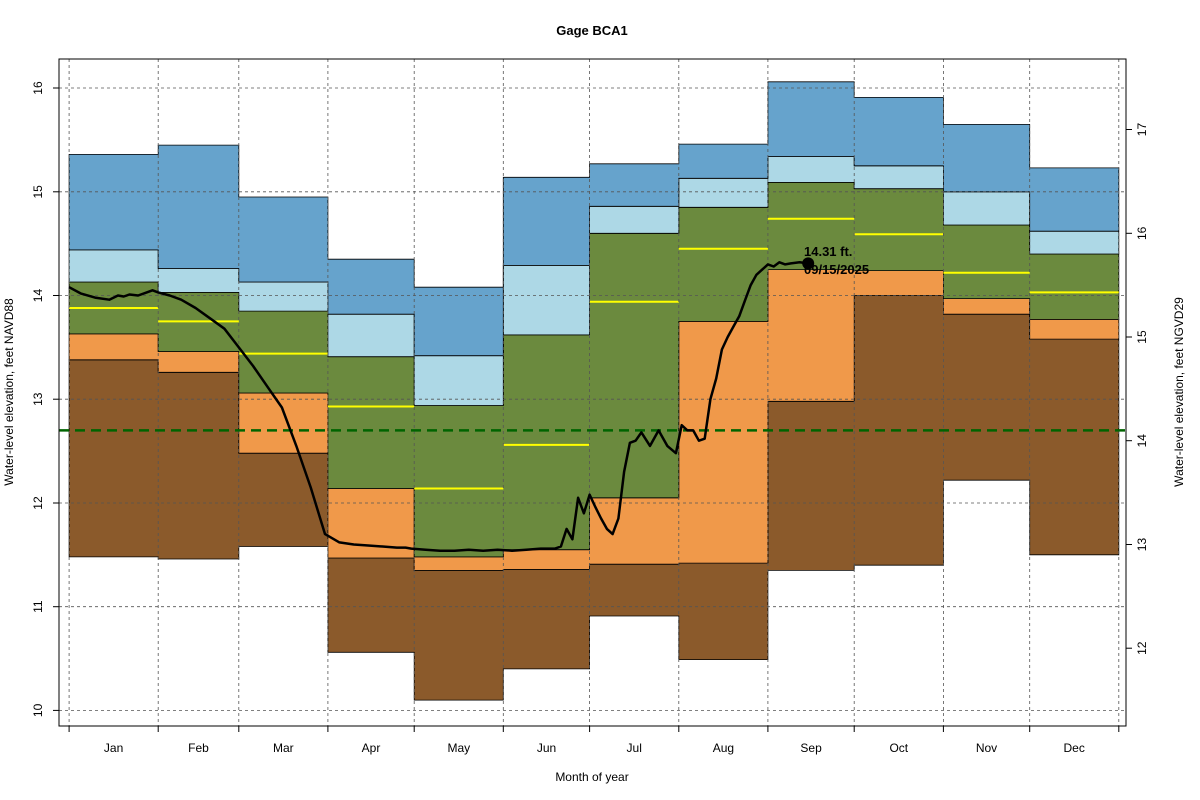 This screenshot has width=1200, height=800. What do you see at coordinates (836, 269) in the screenshot?
I see `current-date-label: 09/15/2025` at bounding box center [836, 269].